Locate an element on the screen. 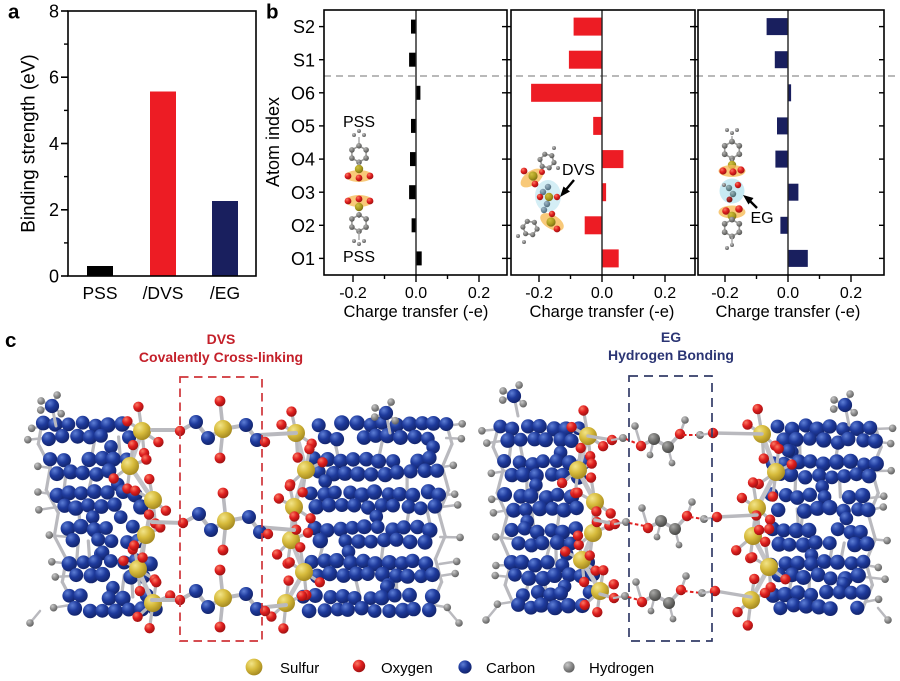 The image size is (900, 681). svg-text: O2 is located at coordinates (303, 226).